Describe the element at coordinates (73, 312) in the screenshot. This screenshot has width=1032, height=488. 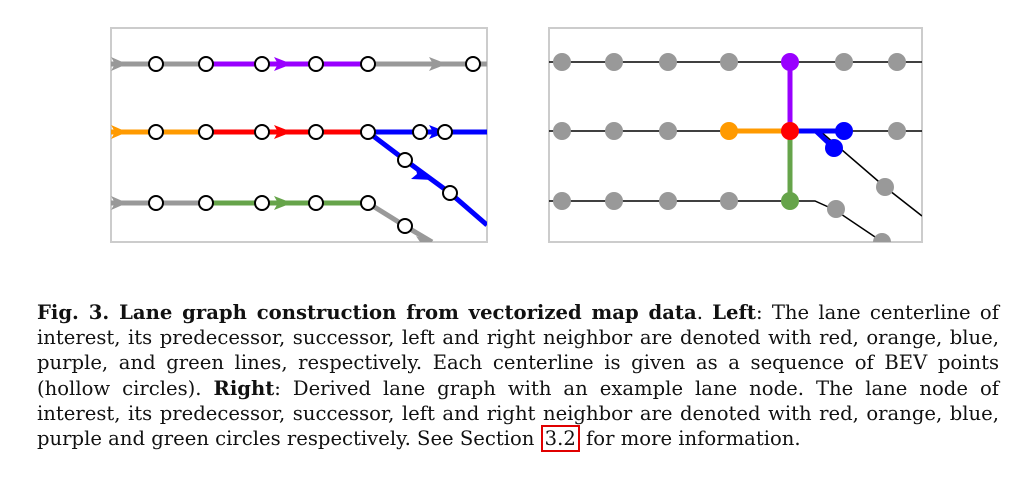
I see `fig-label: Fig. 3.` at that location.